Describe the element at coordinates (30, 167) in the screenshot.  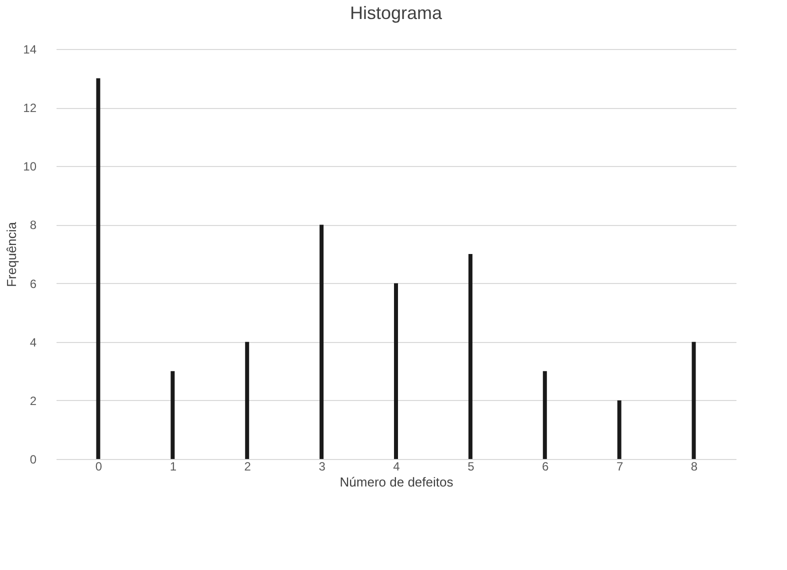
I see `y-tick-label: 10` at that location.